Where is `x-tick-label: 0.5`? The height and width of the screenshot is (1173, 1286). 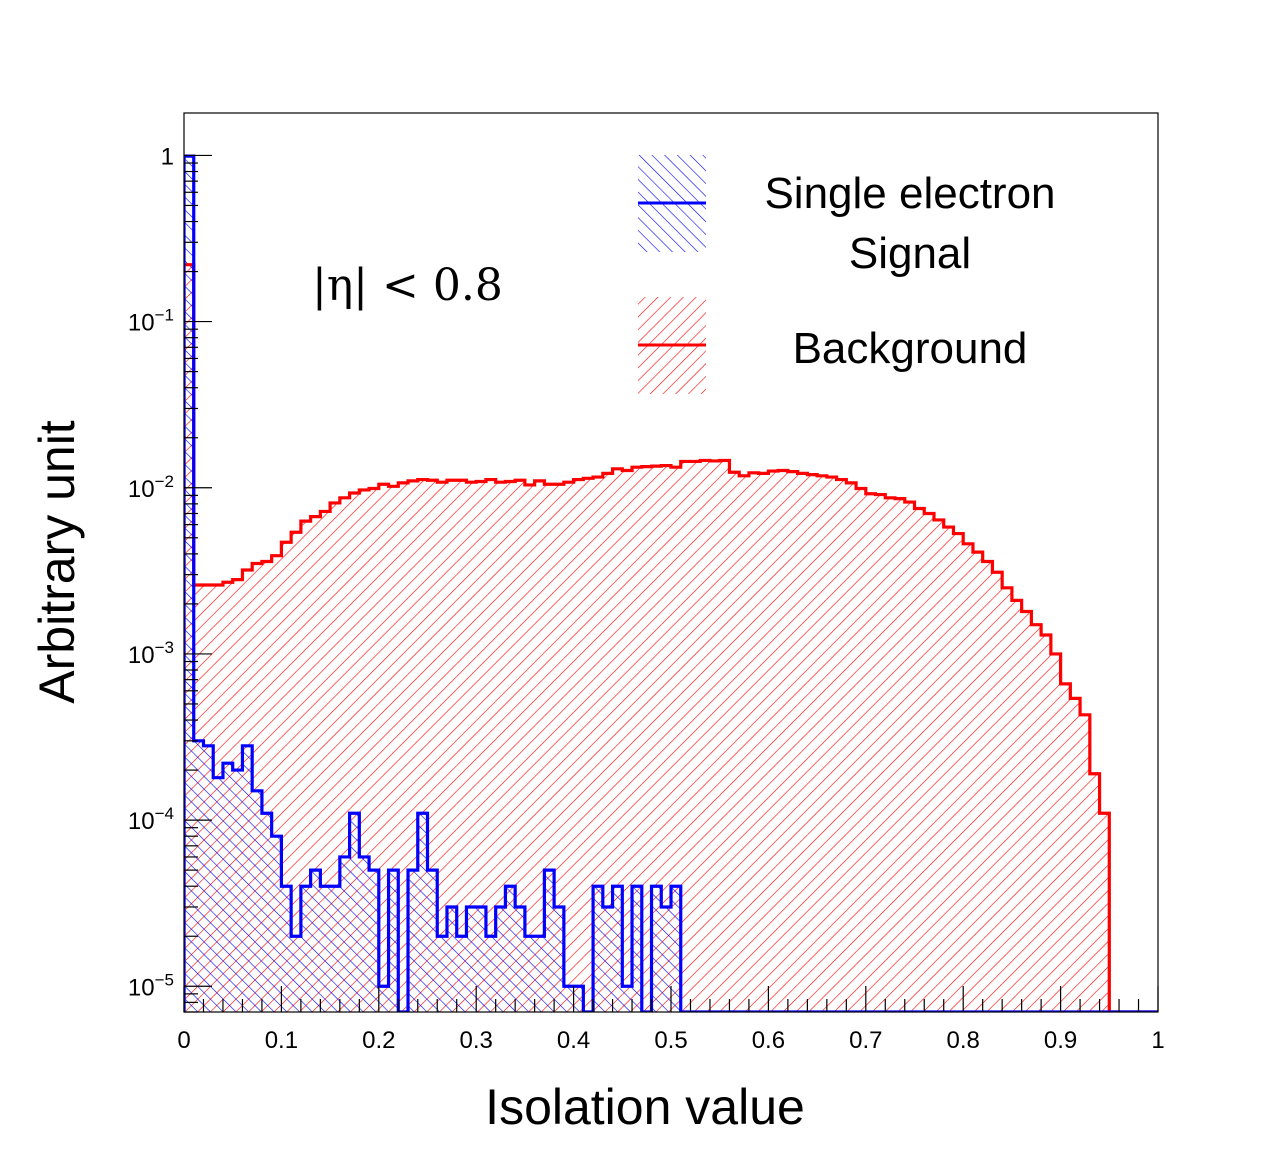
x-tick-label: 0.5 is located at coordinates (670, 1040).